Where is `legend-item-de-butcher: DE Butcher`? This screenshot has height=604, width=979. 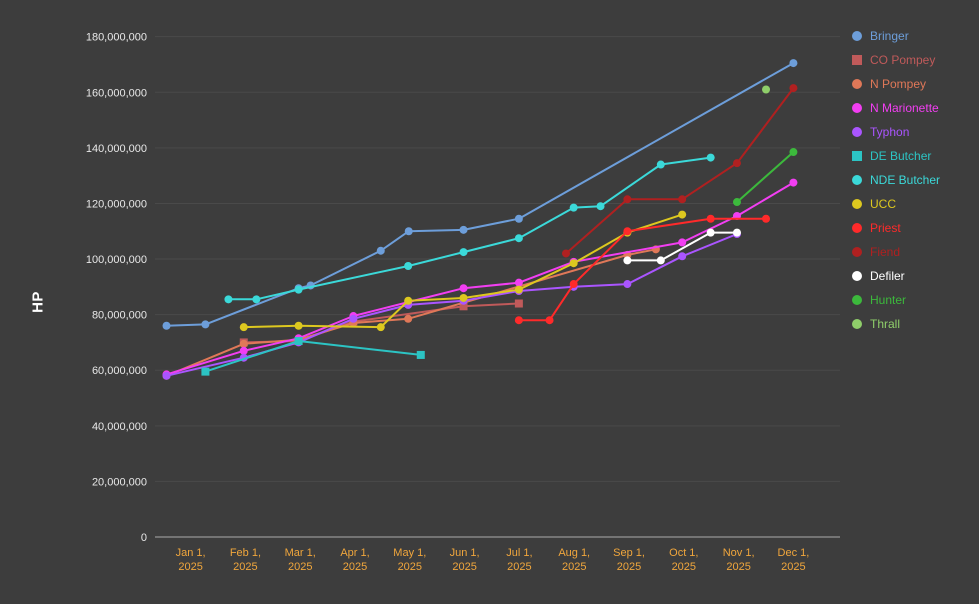 legend-item-de-butcher: DE Butcher is located at coordinates (896, 156).